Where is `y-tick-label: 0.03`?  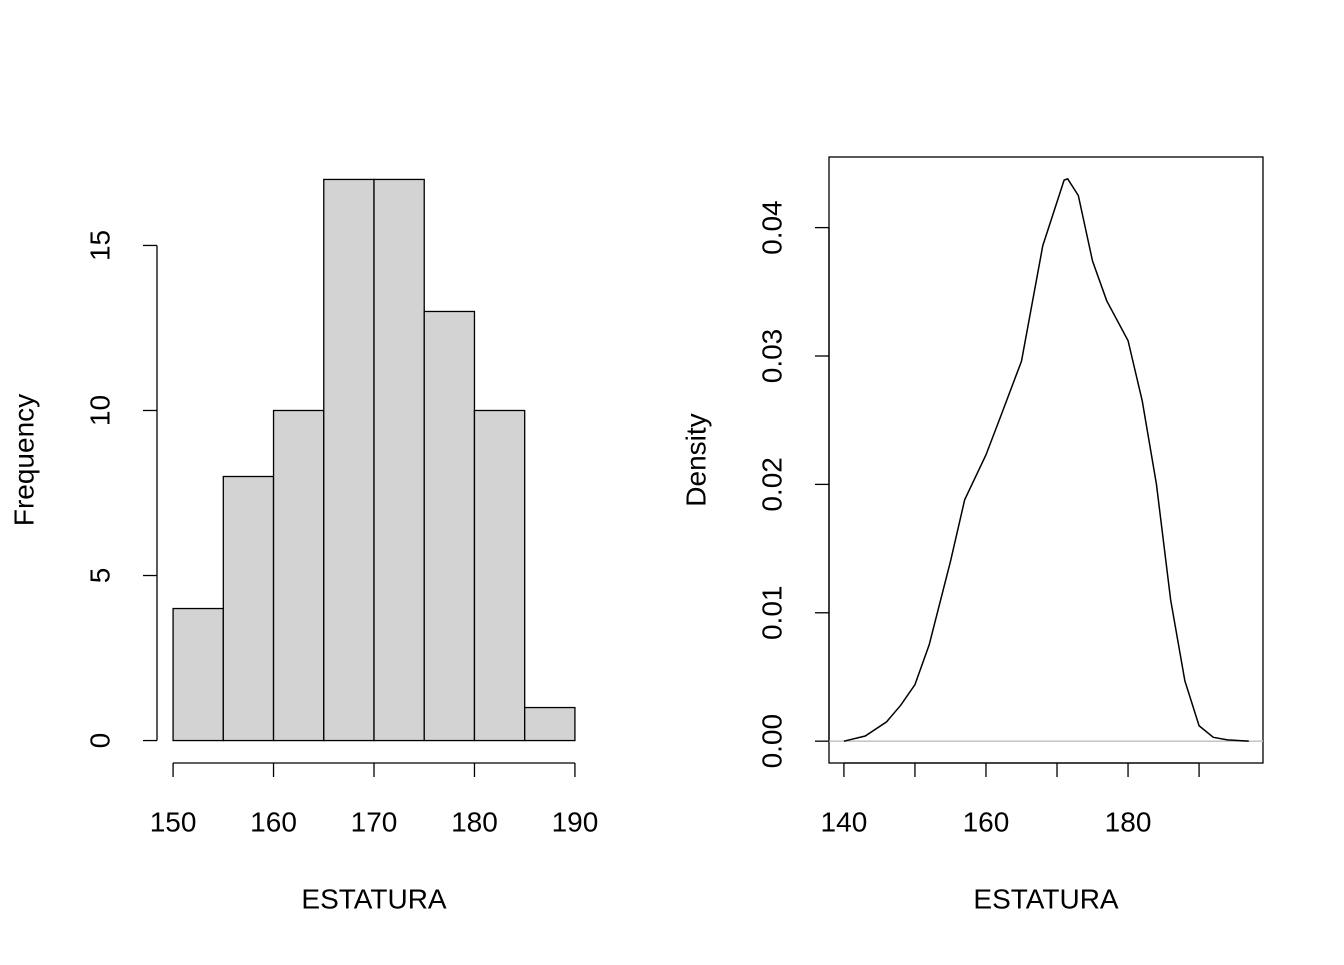
y-tick-label: 0.03 is located at coordinates (771, 356).